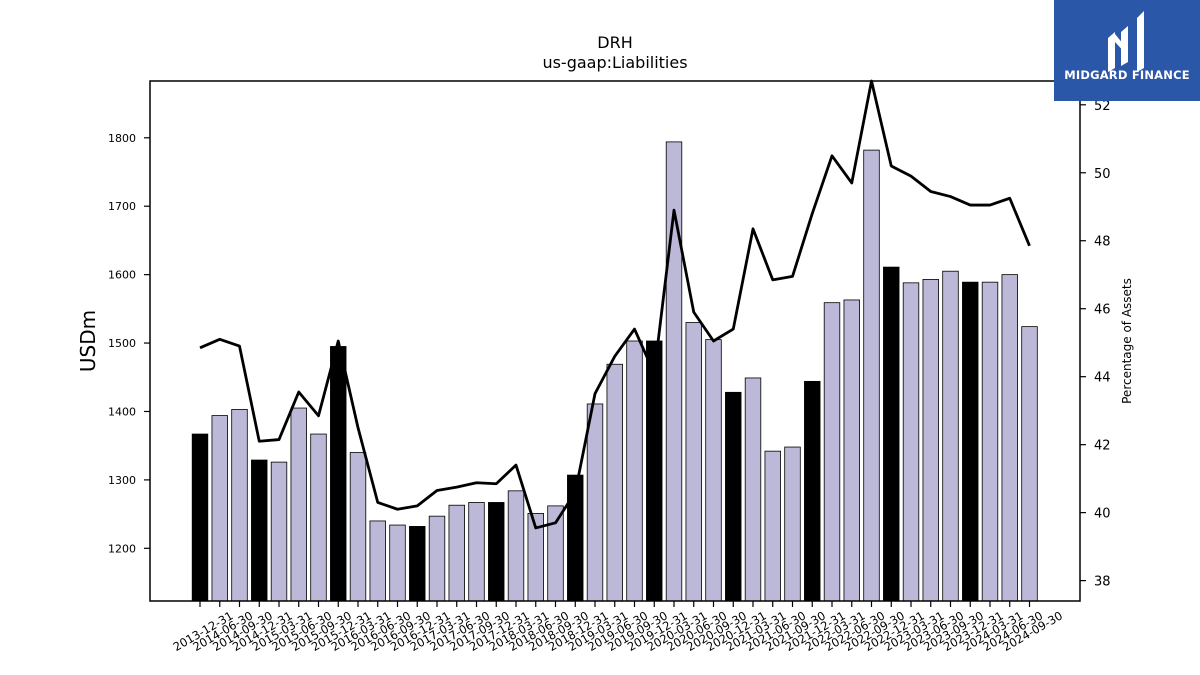  I want to click on y2-tick-label: 46, so click(1102, 310).